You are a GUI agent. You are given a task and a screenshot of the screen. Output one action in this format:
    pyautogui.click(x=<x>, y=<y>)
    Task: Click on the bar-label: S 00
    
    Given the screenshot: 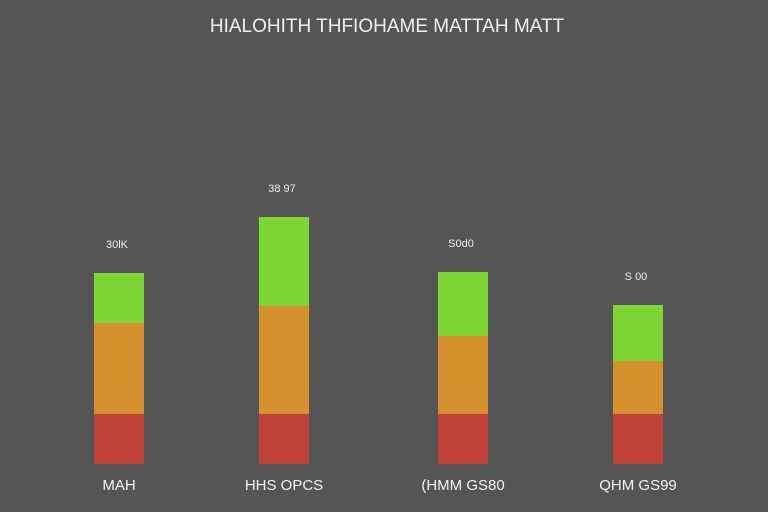 What is the action you would take?
    pyautogui.click(x=636, y=277)
    